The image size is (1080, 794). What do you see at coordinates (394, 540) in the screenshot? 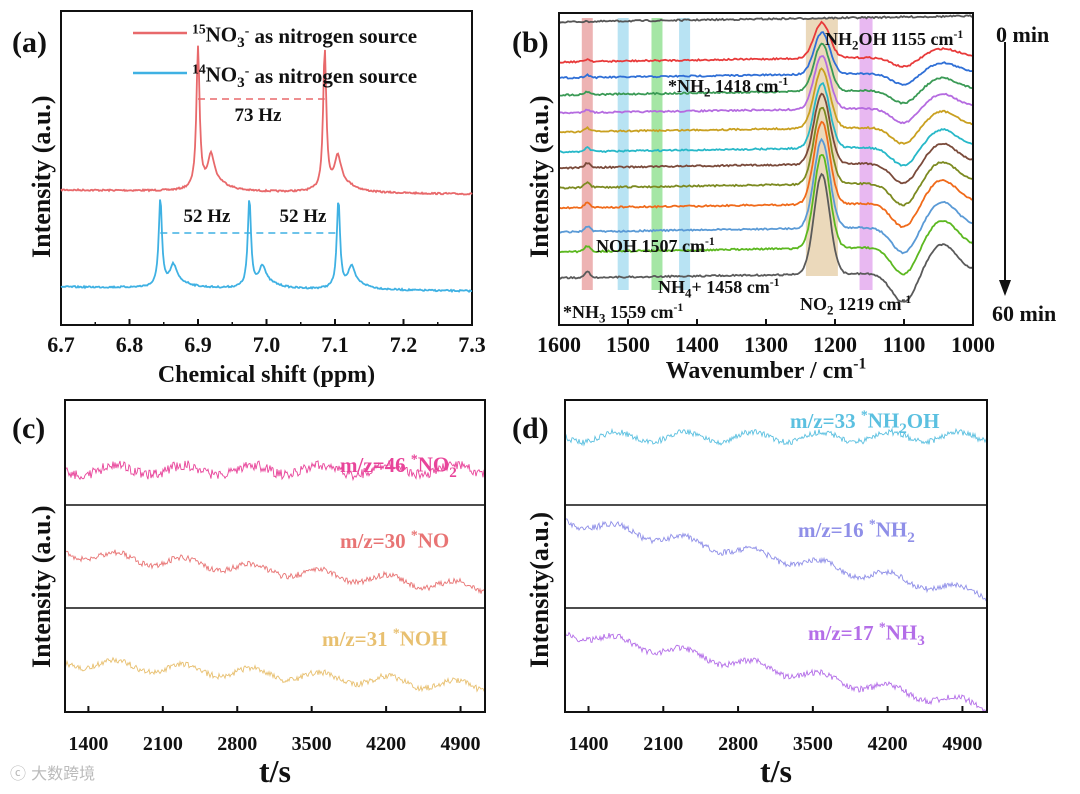
I see `ms-series-label: m/z=30 *NO` at bounding box center [394, 540].